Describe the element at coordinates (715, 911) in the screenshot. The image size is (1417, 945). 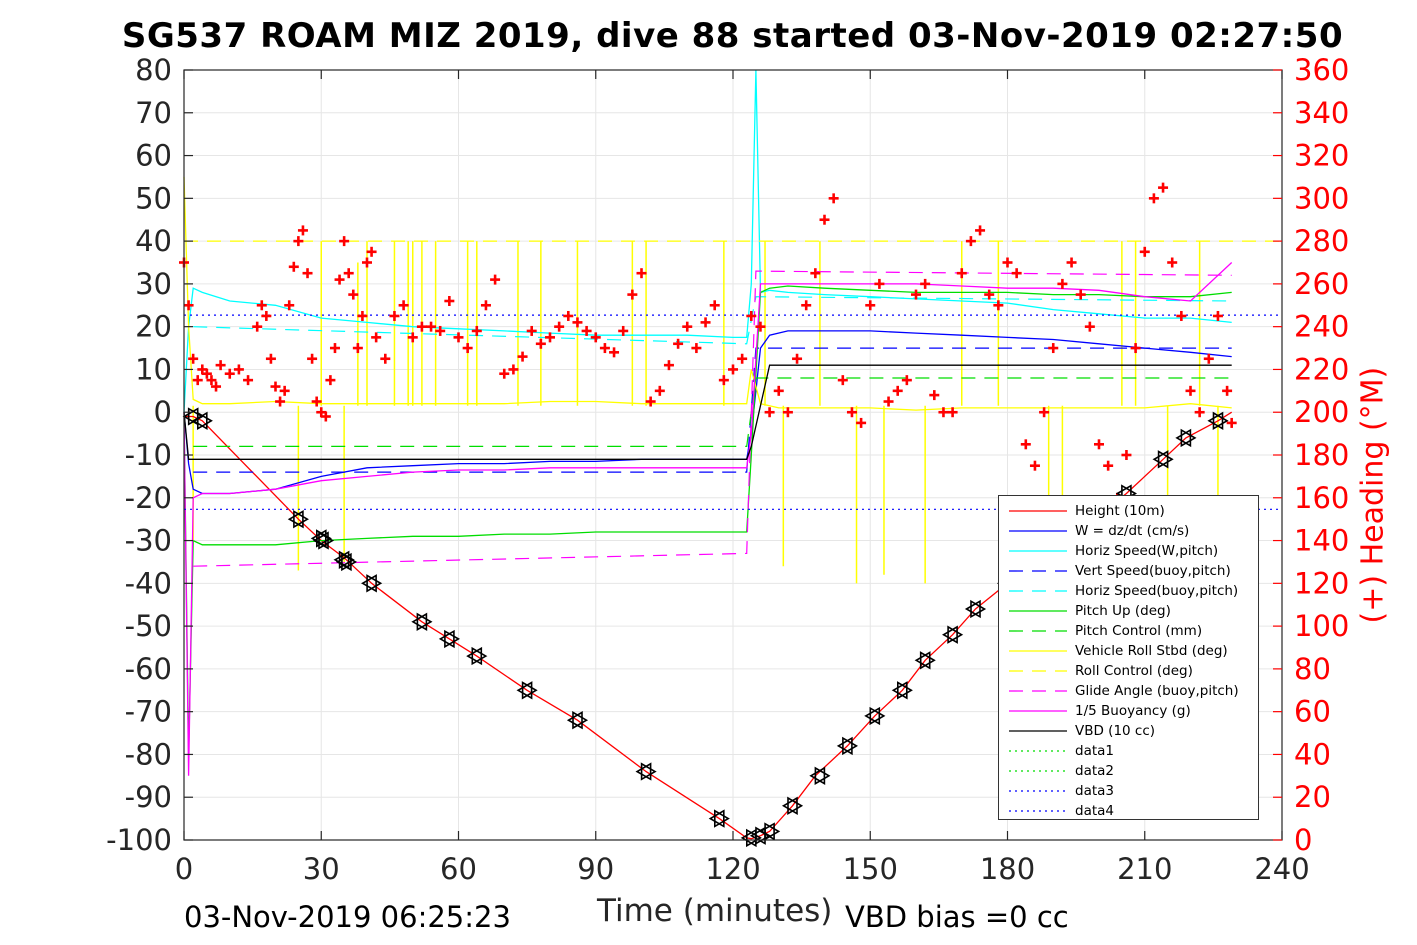
I see `x-axis-label: Time (minutes)` at that location.